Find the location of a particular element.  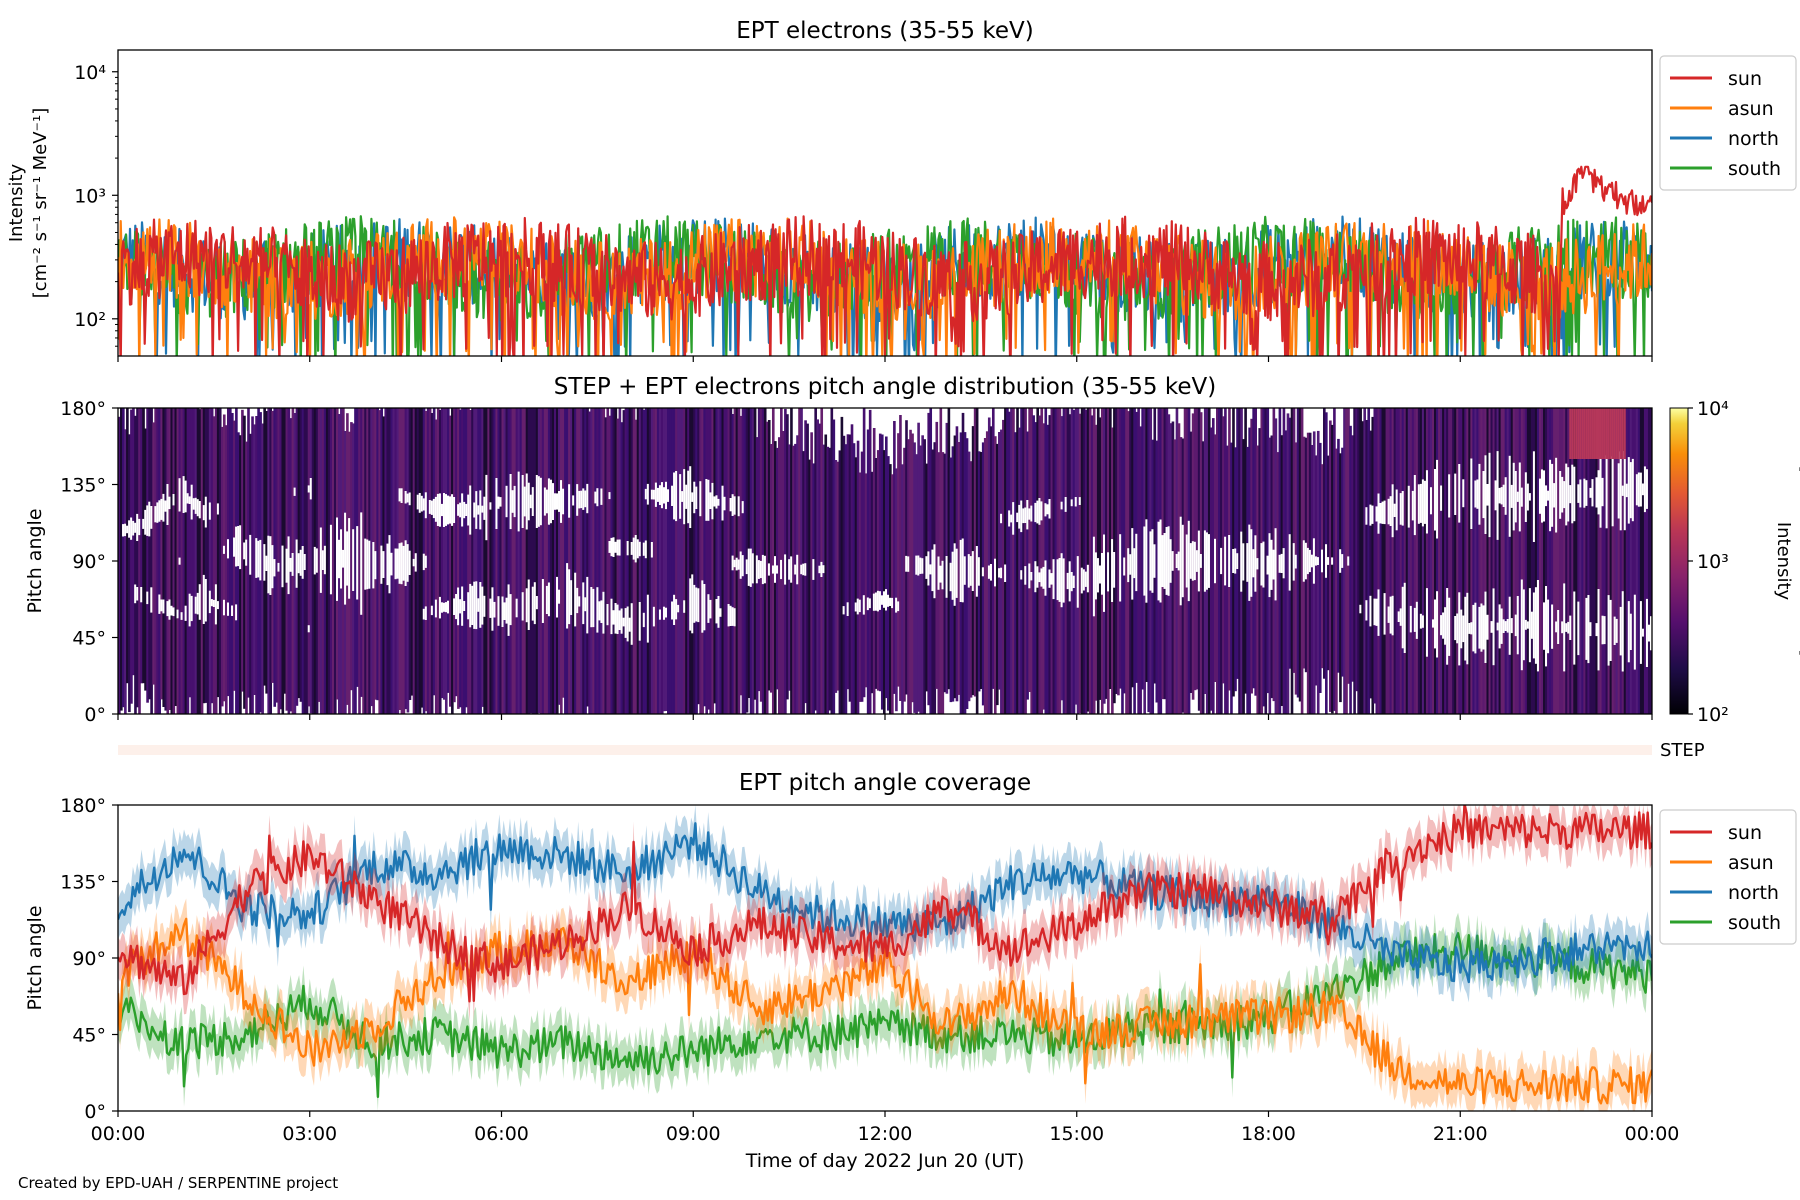

colorbar-label-line: [cm⁻² s⁻¹ sr⁻¹ MeV⁻¹] is located at coordinates (1798, 561).